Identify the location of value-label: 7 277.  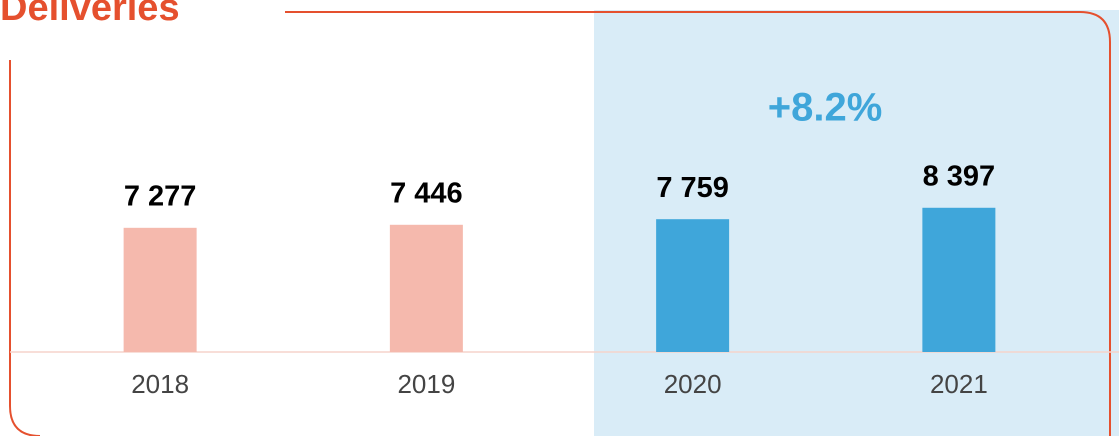
(160, 196).